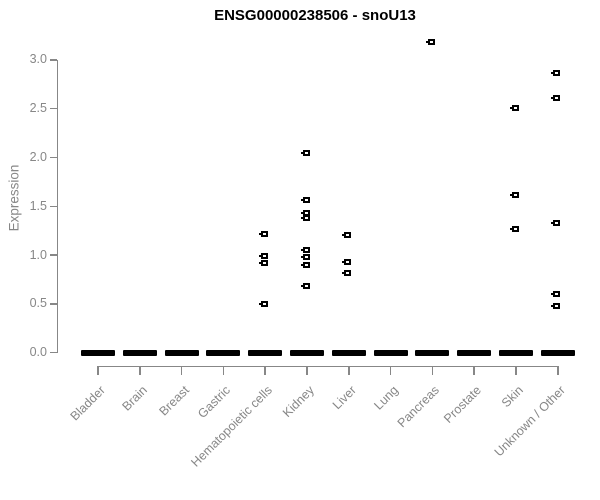 Image resolution: width=600 pixels, height=500 pixels. What do you see at coordinates (328, 366) in the screenshot?
I see `x-axis-line` at bounding box center [328, 366].